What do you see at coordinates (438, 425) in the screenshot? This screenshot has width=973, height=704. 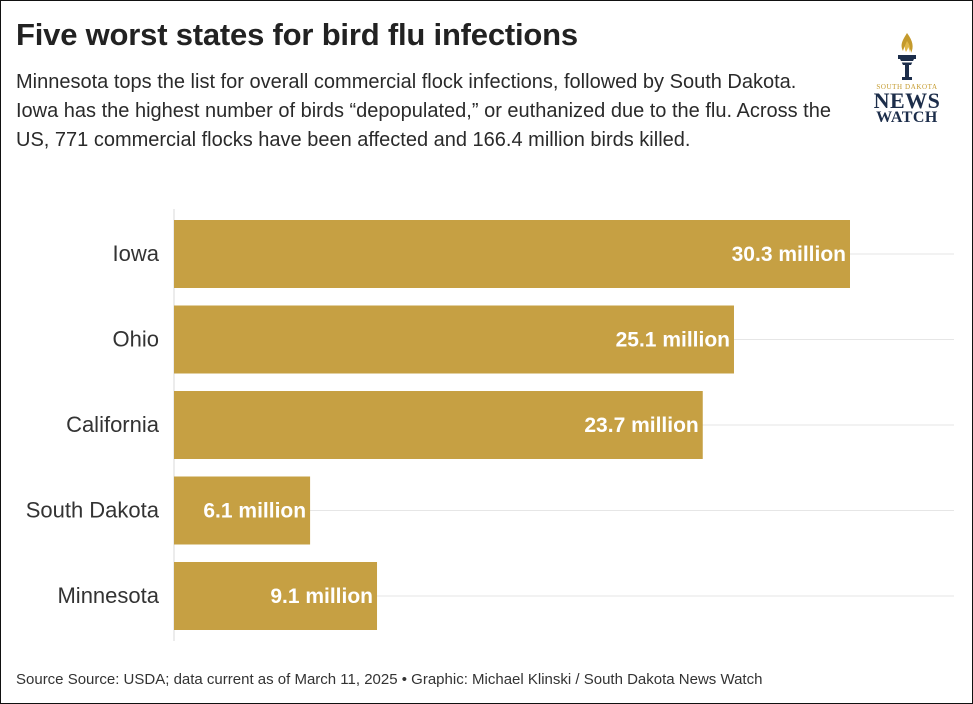 I see `bar-california` at bounding box center [438, 425].